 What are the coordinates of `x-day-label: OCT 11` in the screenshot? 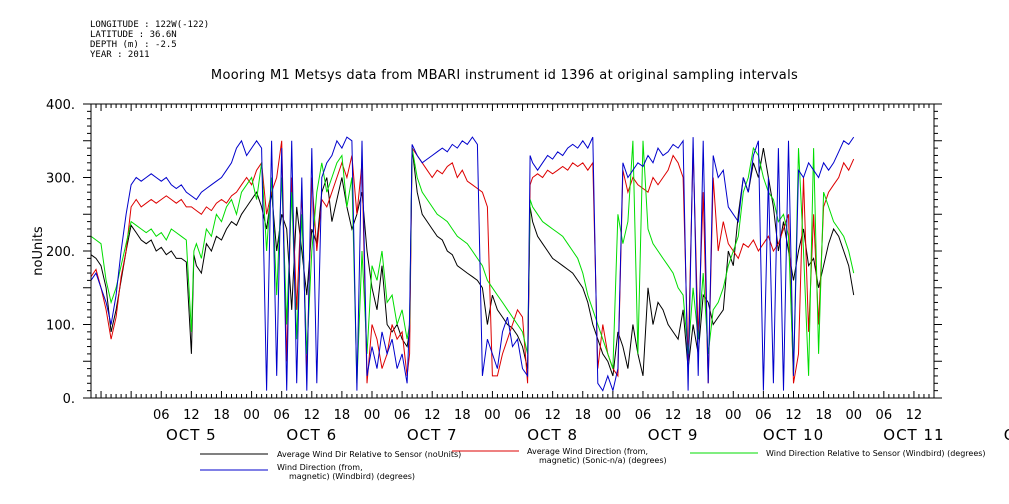 It's located at (913, 435).